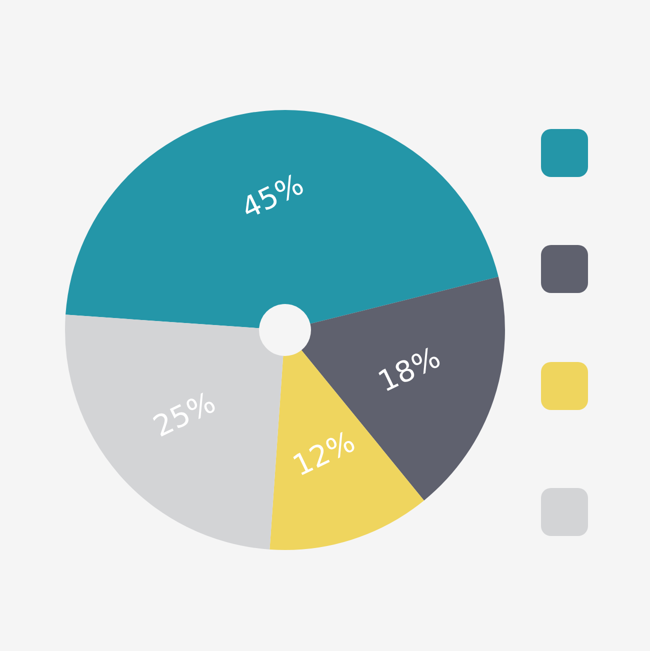 The image size is (650, 651). What do you see at coordinates (323, 453) in the screenshot?
I see `data-label: 12%` at bounding box center [323, 453].